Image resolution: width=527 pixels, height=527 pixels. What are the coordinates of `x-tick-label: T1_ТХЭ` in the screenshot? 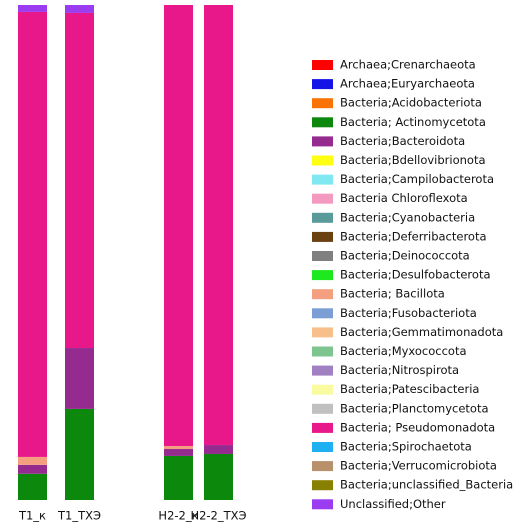 It's located at (79, 516).